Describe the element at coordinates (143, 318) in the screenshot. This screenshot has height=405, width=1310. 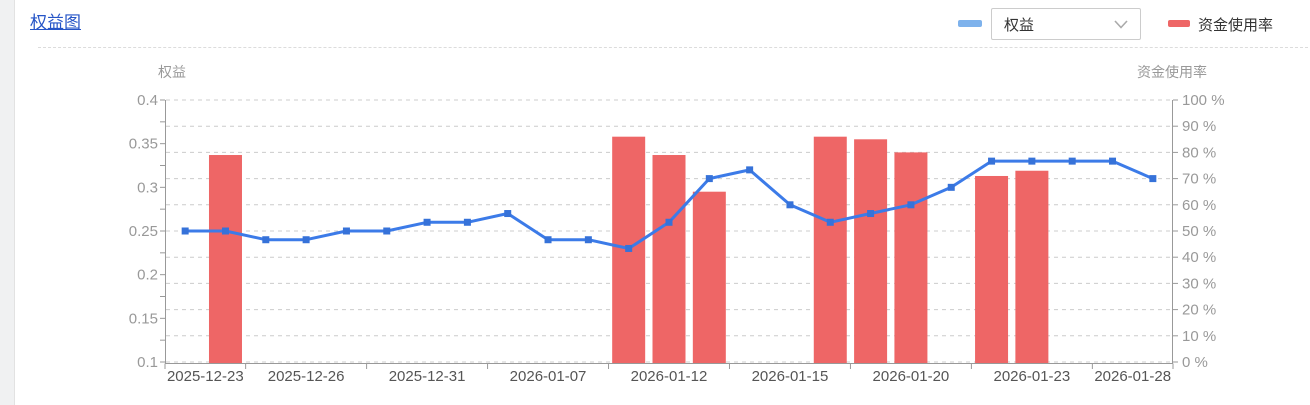
I see `left-axis-tick-label: 0.15` at that location.